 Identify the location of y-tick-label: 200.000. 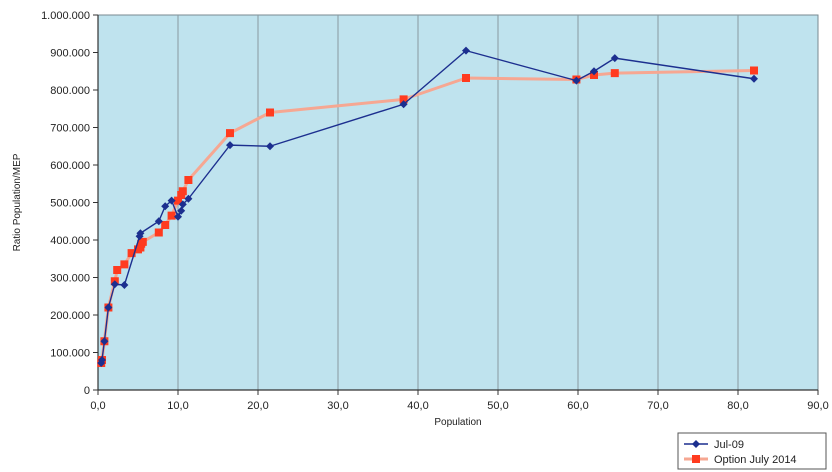
(70, 316).